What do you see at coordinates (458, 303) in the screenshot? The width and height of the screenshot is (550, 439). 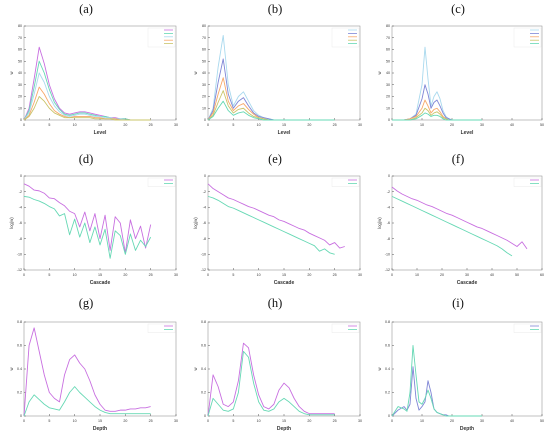 I see `panel-letter-i: (i)` at bounding box center [458, 303].